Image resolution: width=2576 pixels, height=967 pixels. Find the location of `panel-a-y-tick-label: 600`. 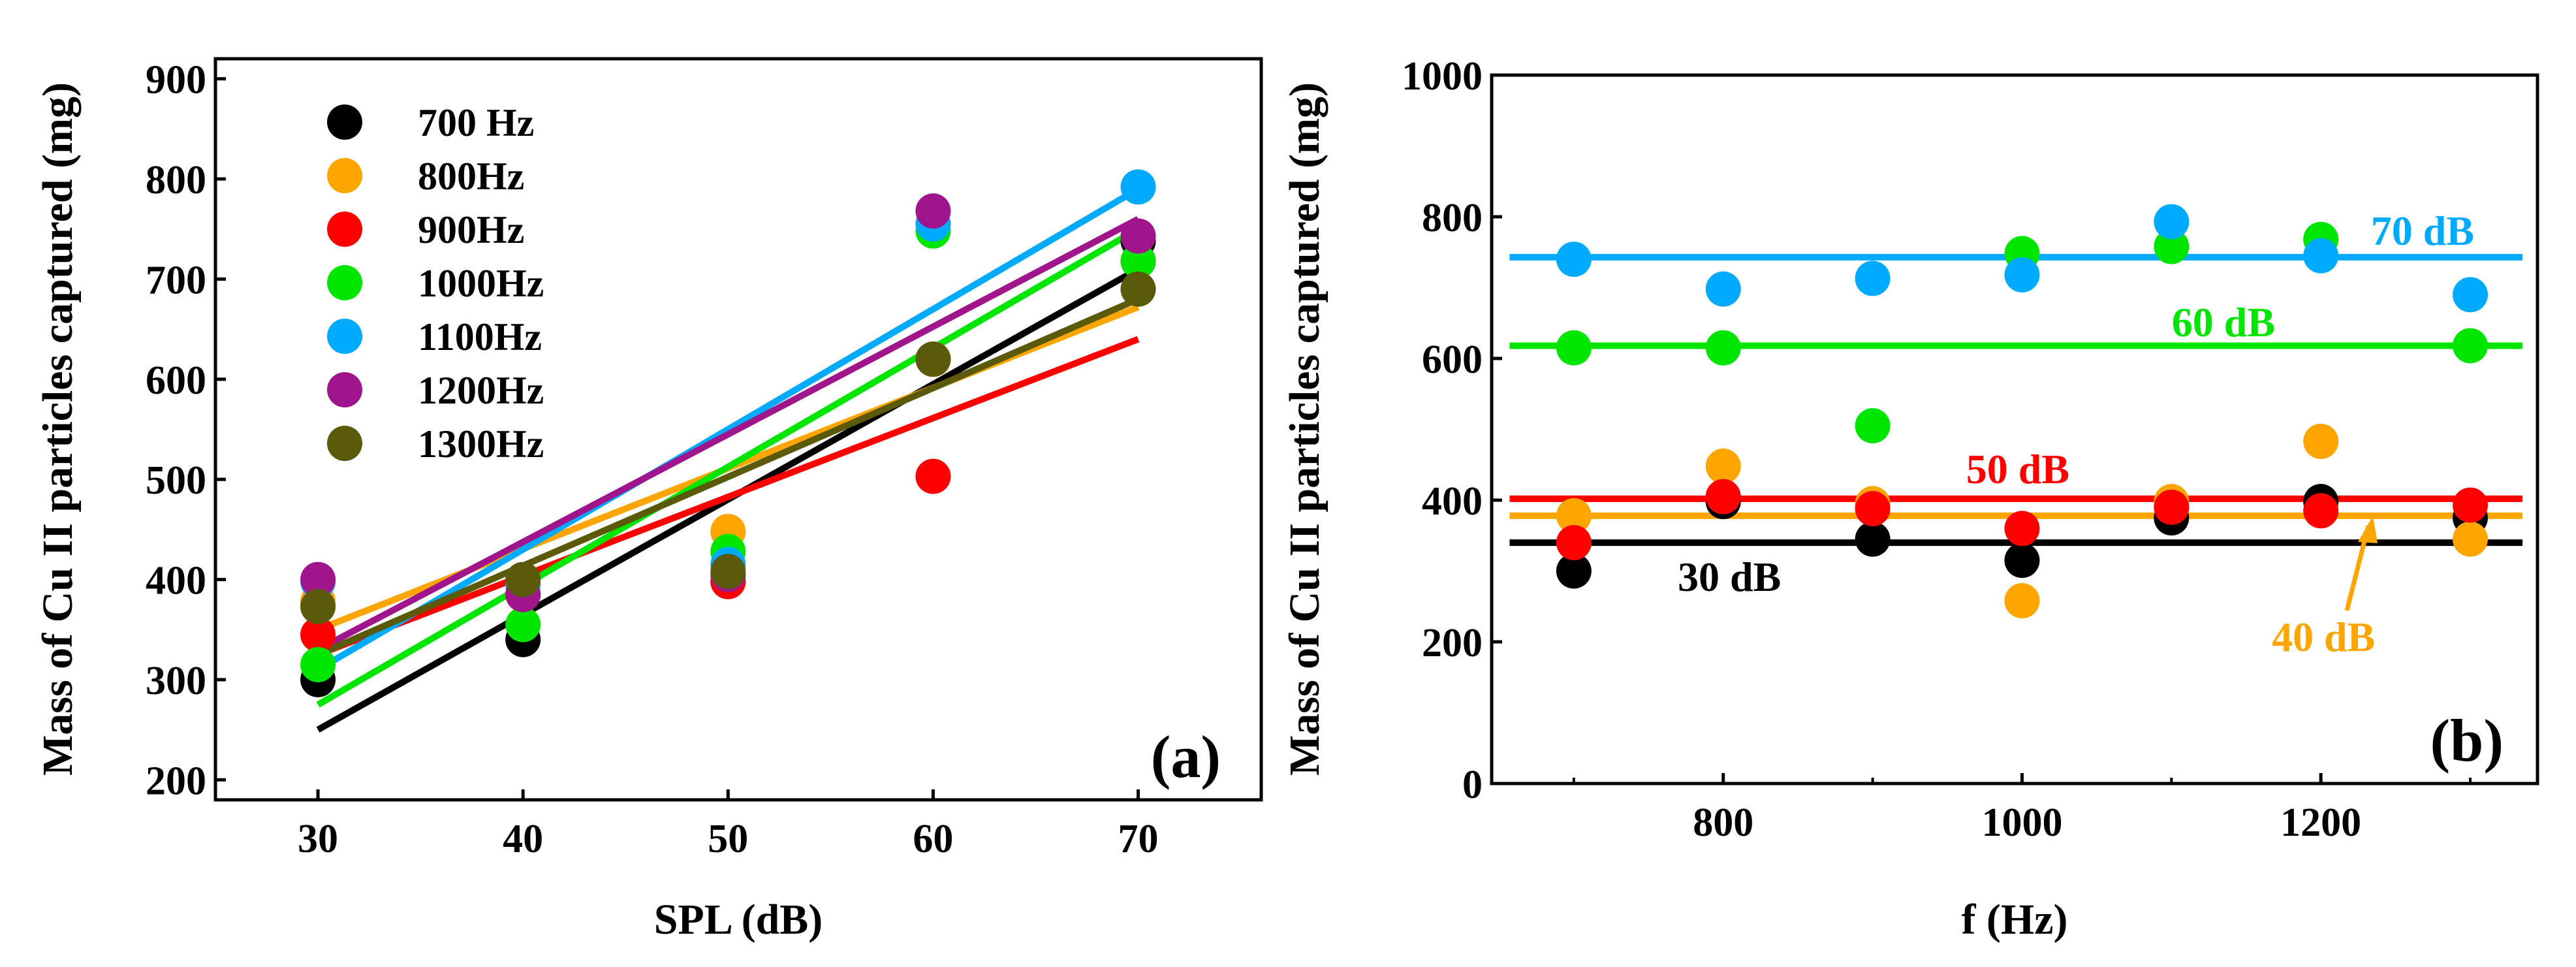

panel-a-y-tick-label: 600 is located at coordinates (176, 380).